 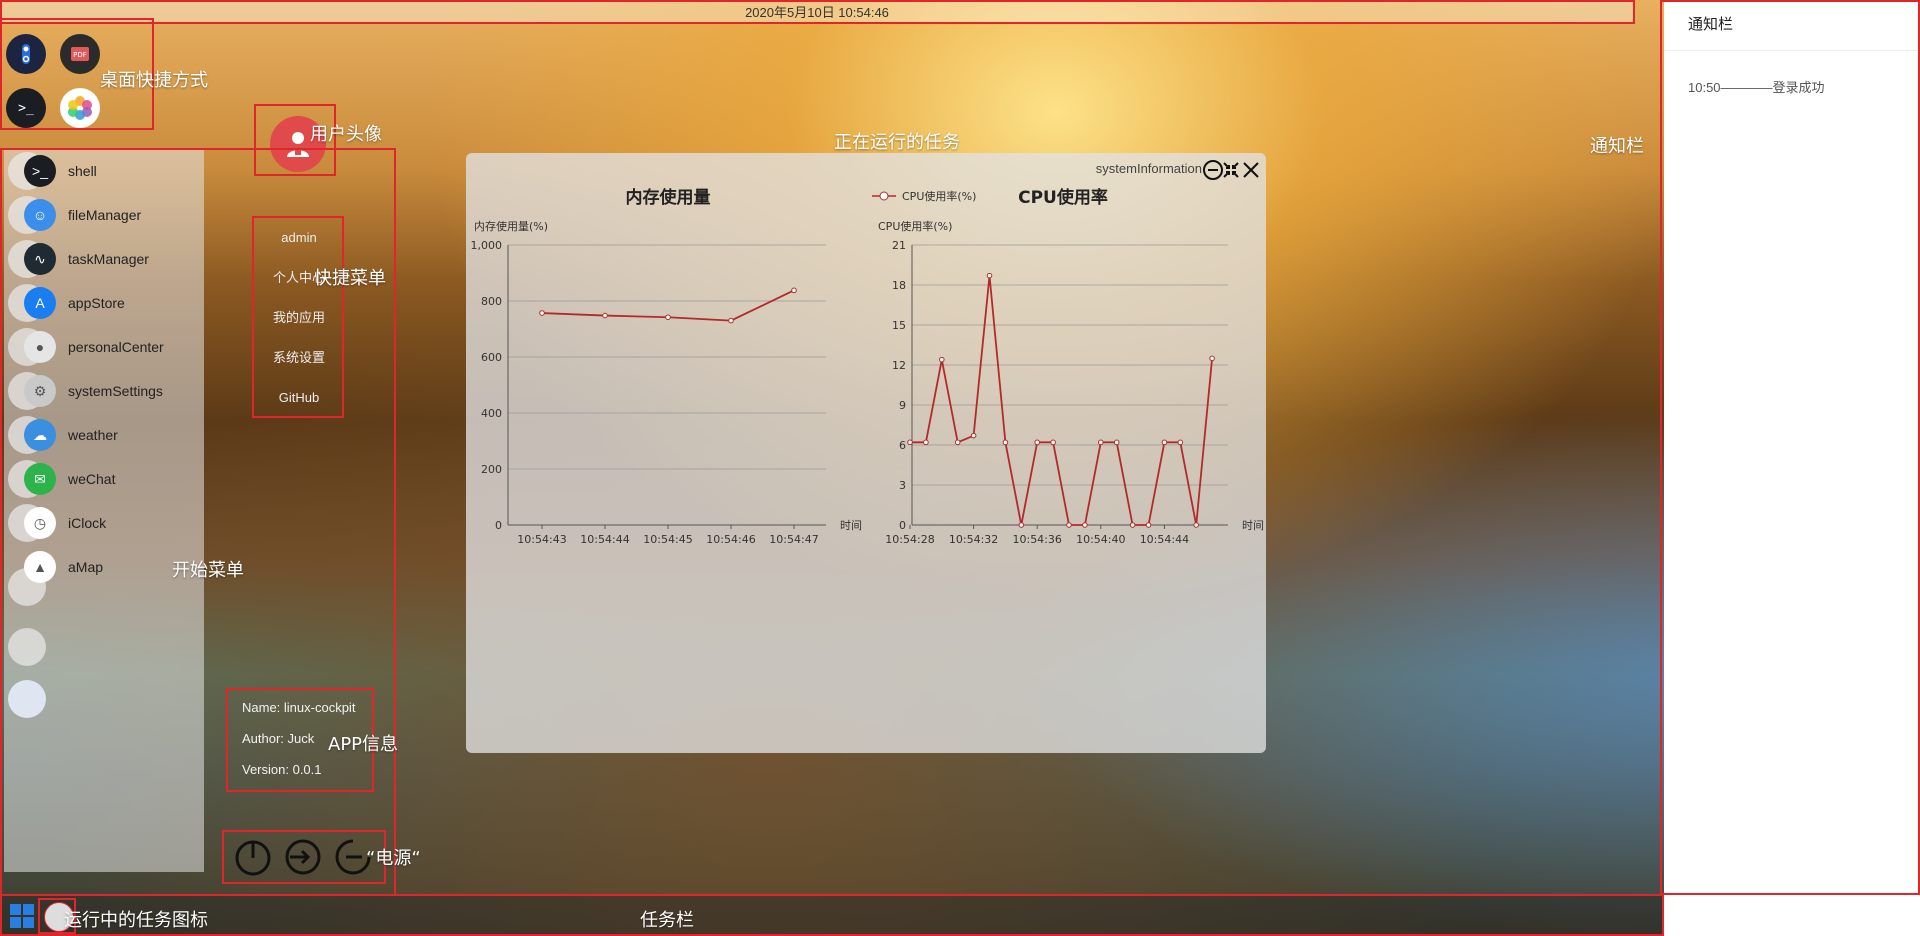 I want to click on app-label: fileManager, so click(x=105, y=215).